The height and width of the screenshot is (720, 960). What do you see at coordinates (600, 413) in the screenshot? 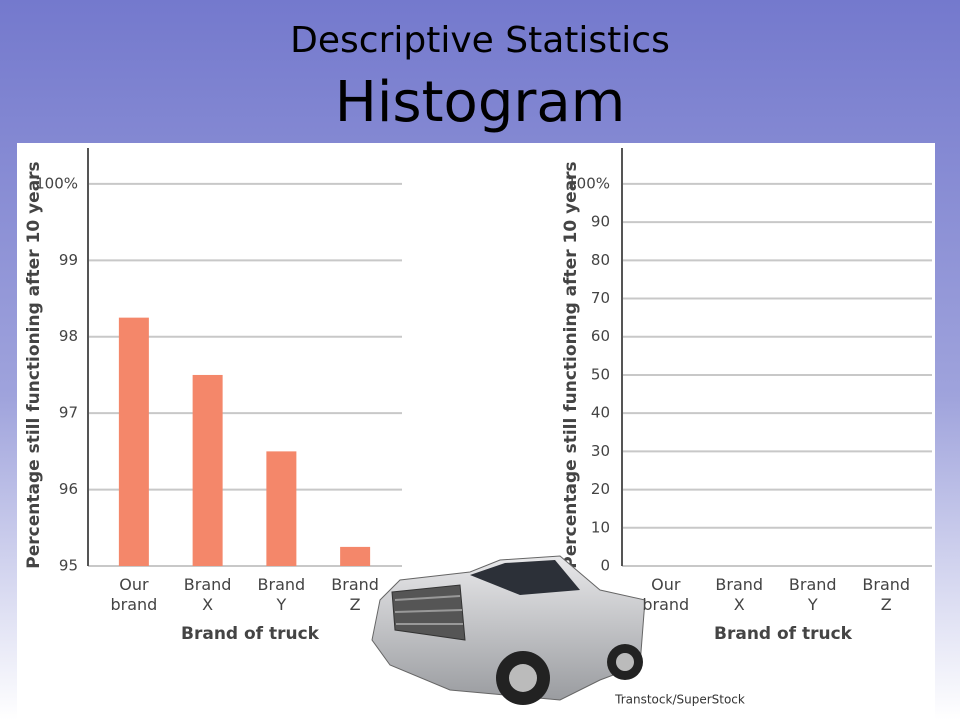
I see `y-tick-label: 40` at bounding box center [600, 413].